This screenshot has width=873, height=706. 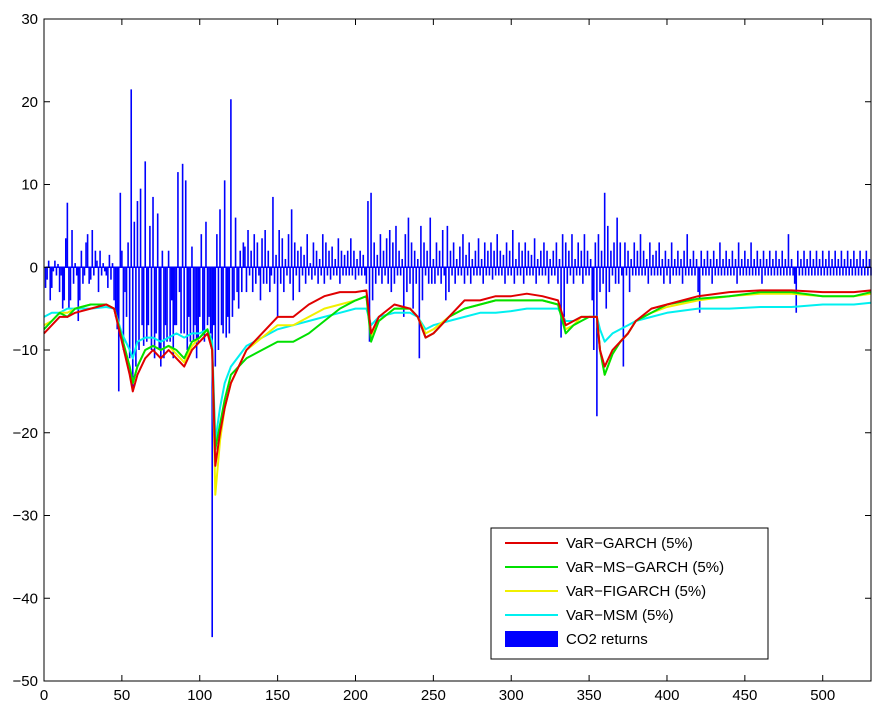 What do you see at coordinates (645, 567) in the screenshot?
I see `legend-label: VaR−MS−GARCH (5%)` at bounding box center [645, 567].